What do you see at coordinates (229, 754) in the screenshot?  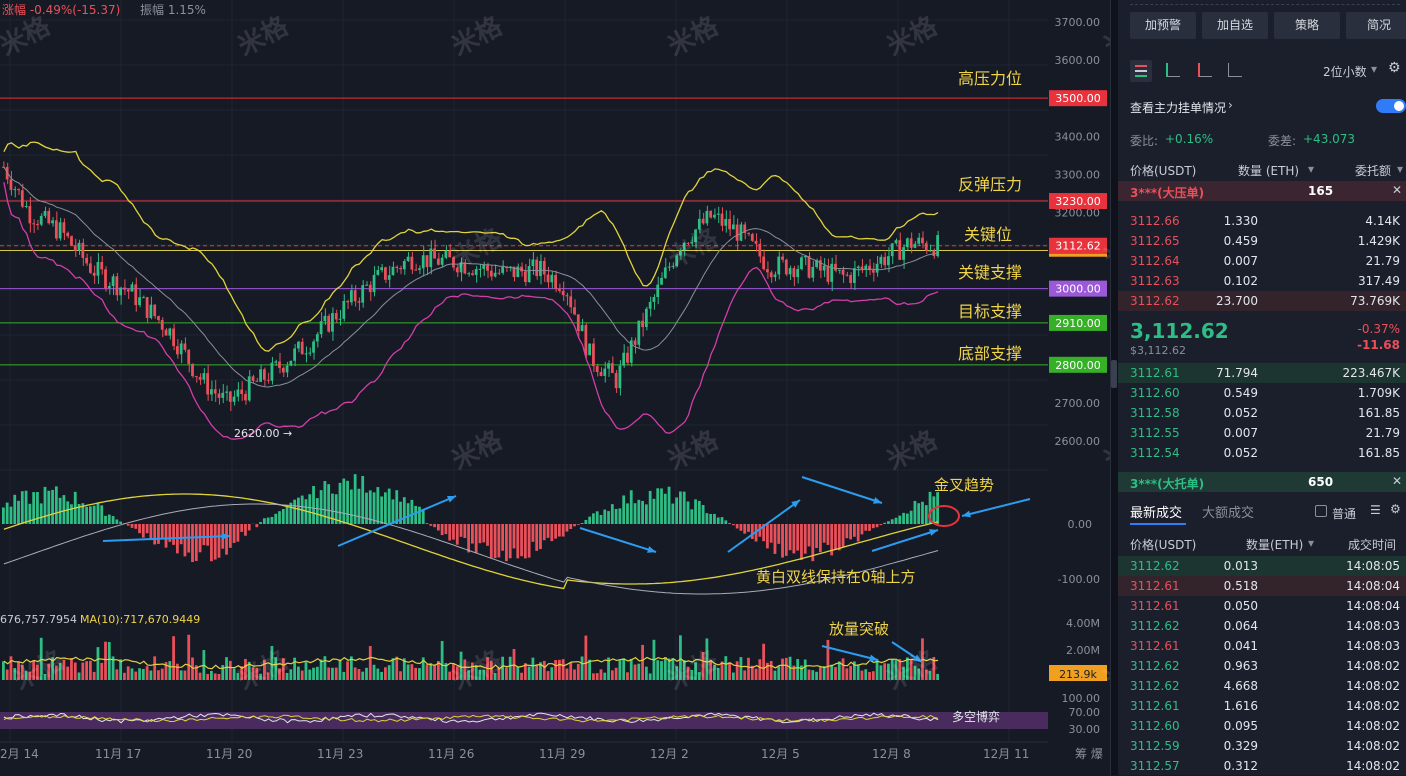 I see `date-tick: 11月 20` at bounding box center [229, 754].